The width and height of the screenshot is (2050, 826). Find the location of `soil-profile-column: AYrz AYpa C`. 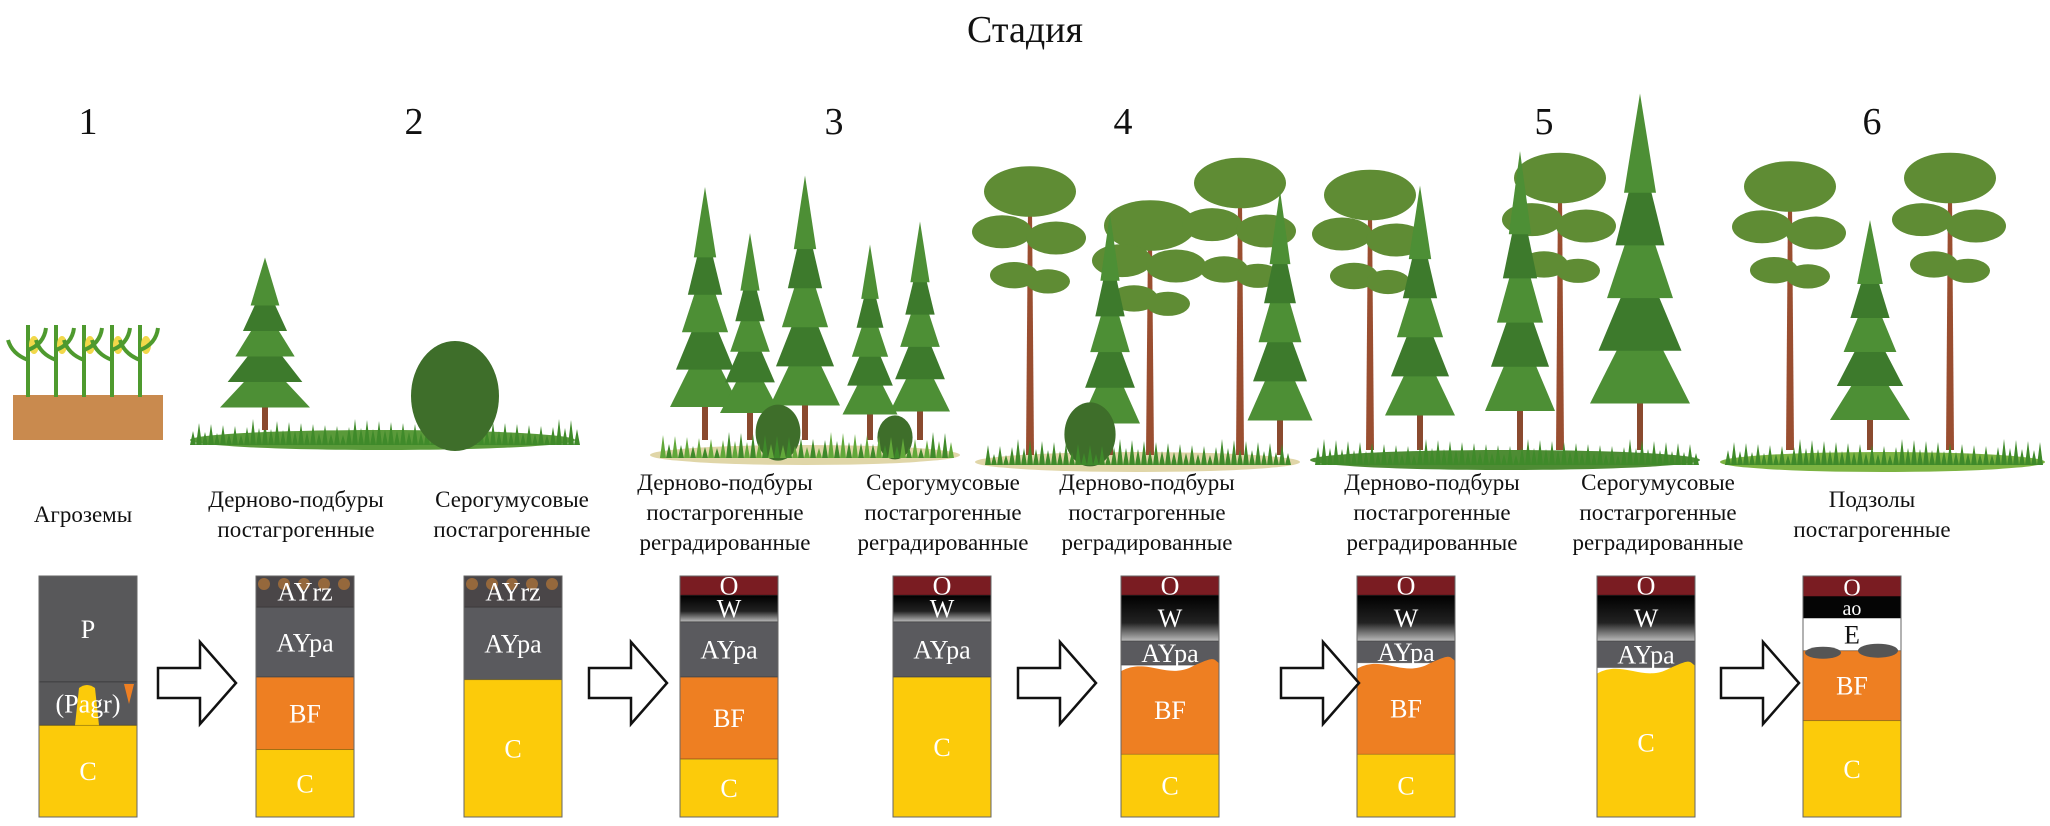

soil-profile-column: AYrz AYpa C is located at coordinates (513, 696).